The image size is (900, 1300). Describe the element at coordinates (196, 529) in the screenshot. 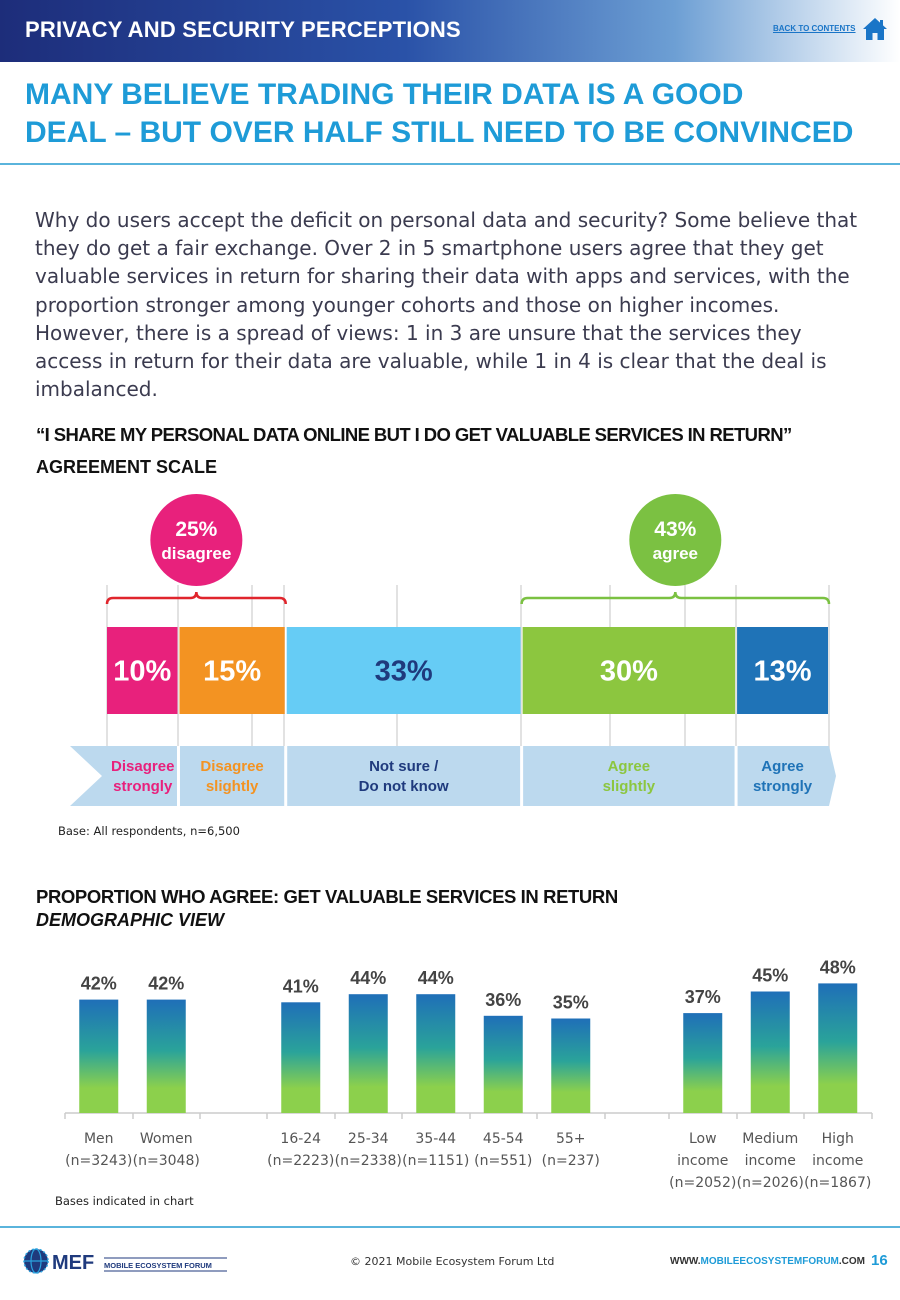

I see `group-bubble-value-0: 25%` at that location.